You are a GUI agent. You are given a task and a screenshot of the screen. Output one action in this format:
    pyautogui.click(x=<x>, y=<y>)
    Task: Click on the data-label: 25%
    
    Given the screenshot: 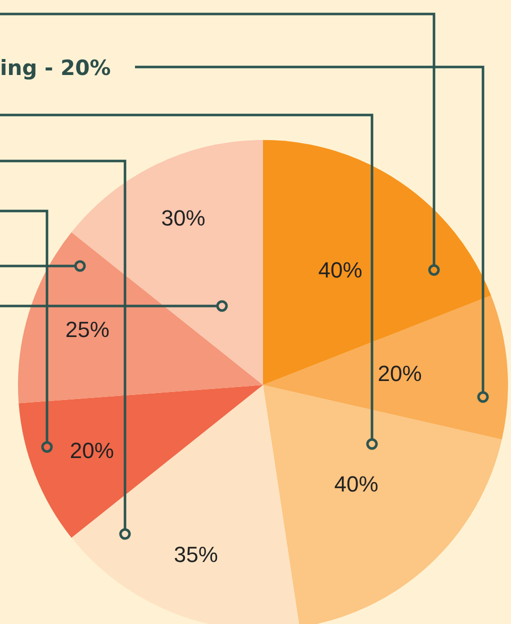 What is the action you would take?
    pyautogui.click(x=87, y=329)
    